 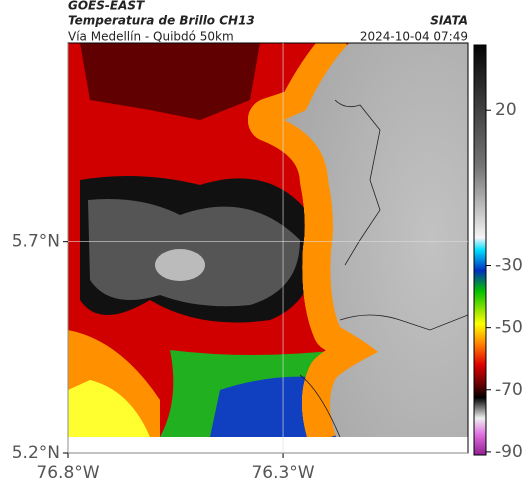 What do you see at coordinates (161, 21) in the screenshot?
I see `product: Temperatura de Brillo CH13` at bounding box center [161, 21].